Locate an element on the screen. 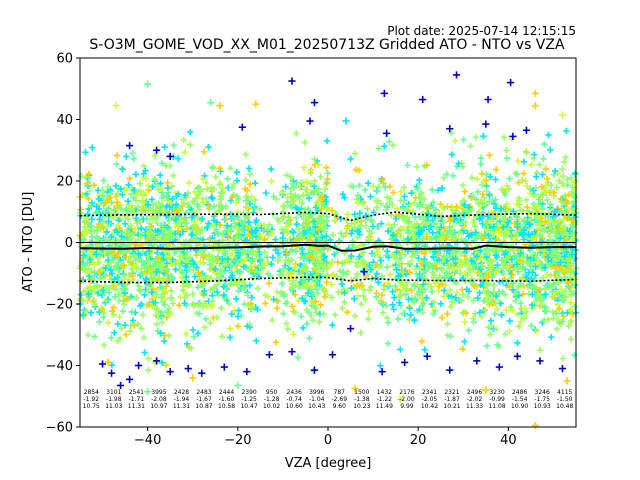  bin-std-label: 10.60 is located at coordinates (294, 406).